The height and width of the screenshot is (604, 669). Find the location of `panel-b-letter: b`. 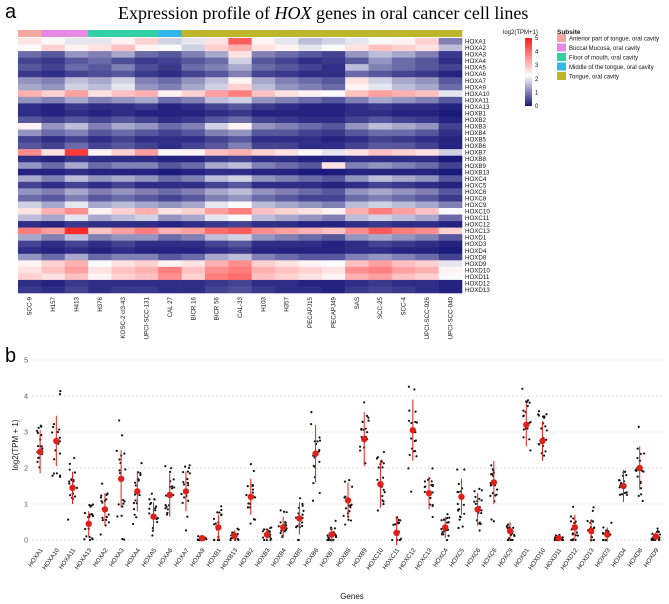

panel-b-letter: b is located at coordinates (10, 356).